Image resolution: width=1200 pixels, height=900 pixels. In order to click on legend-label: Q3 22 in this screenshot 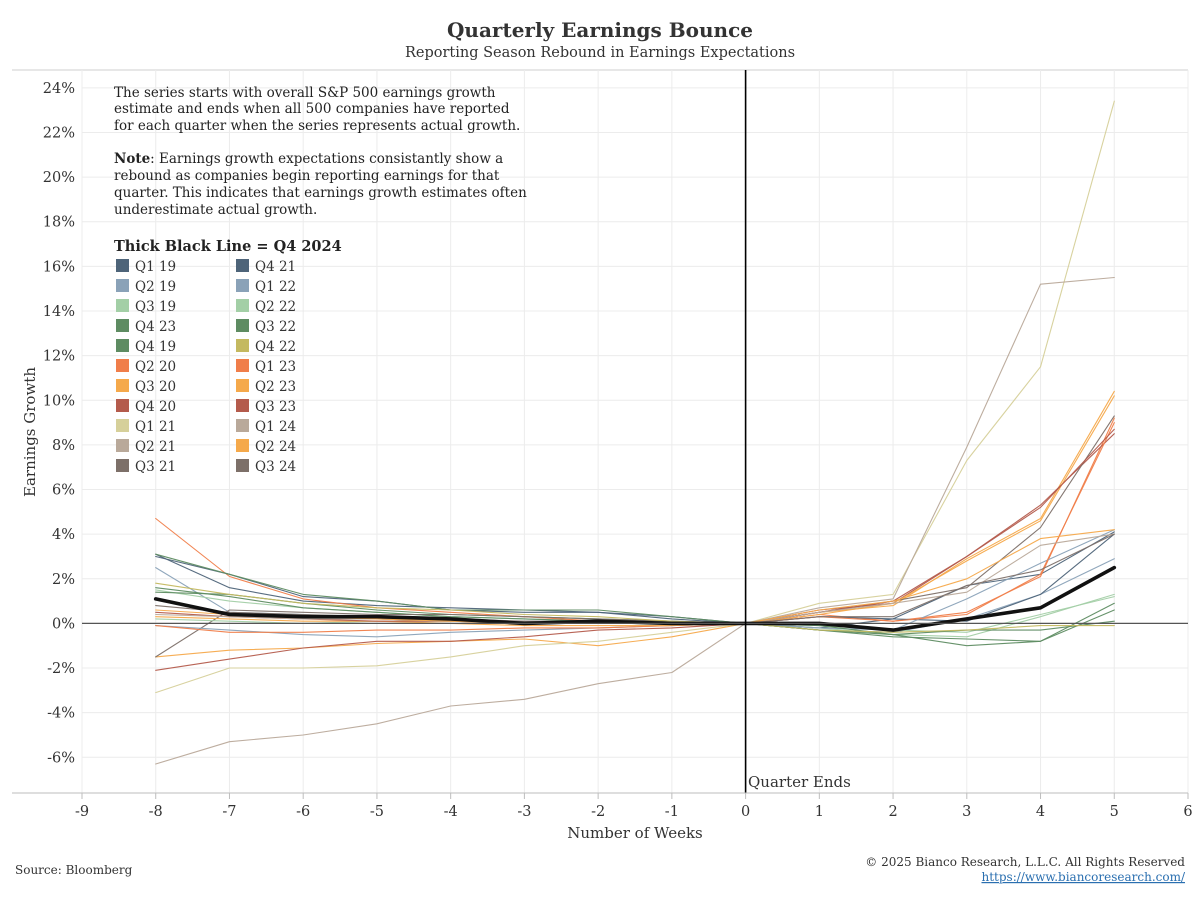, I will do `click(275, 327)`.